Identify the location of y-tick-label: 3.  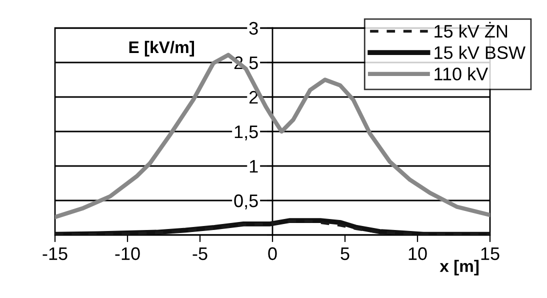
(253, 28).